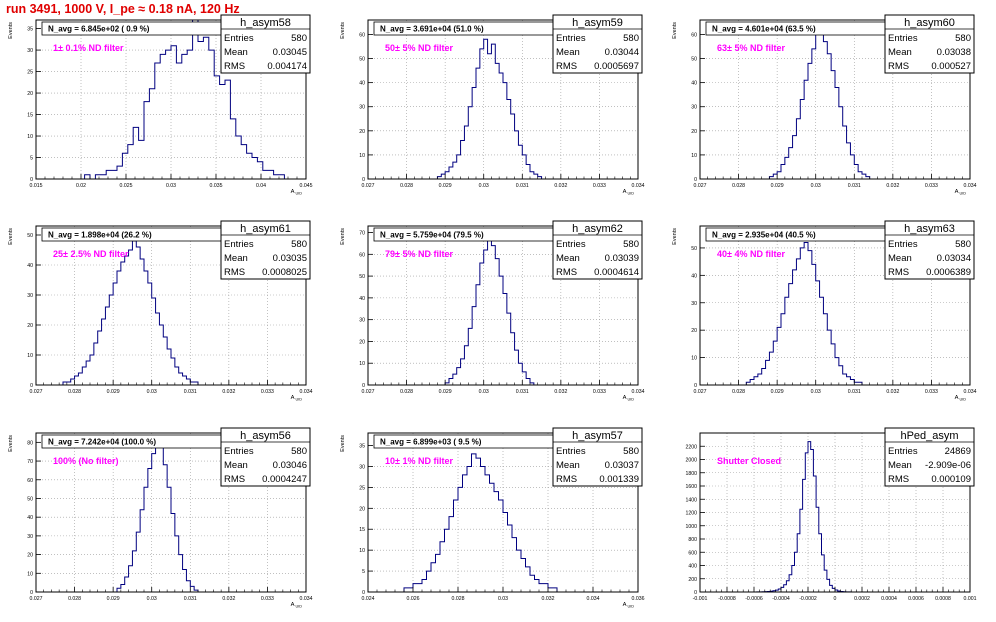 The height and width of the screenshot is (622, 996). I want to click on y-tick-label: 80, so click(30, 443).